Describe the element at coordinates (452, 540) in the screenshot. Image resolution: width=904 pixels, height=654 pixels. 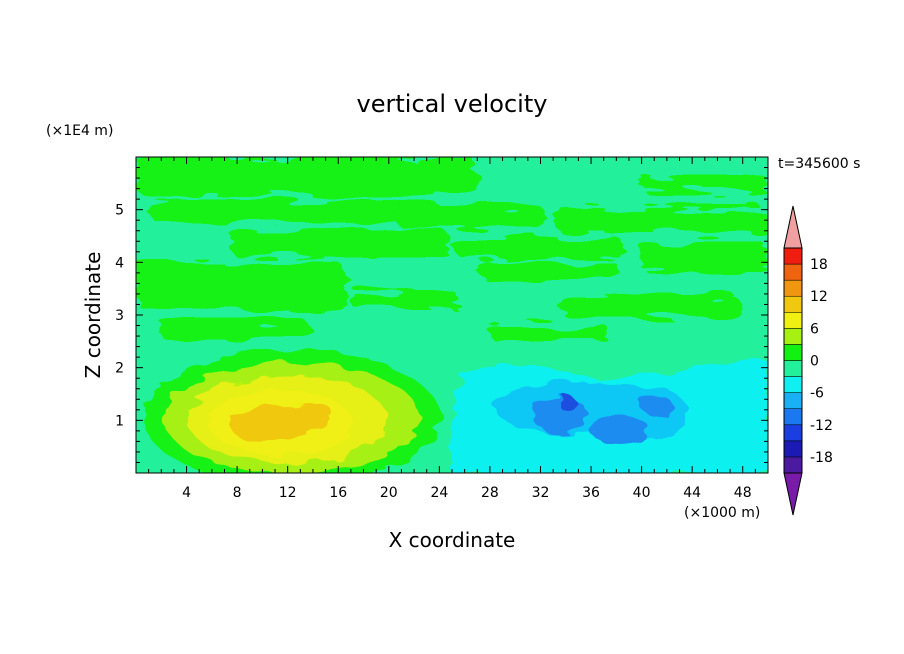
I see `x-axis-label: X coordinate` at that location.